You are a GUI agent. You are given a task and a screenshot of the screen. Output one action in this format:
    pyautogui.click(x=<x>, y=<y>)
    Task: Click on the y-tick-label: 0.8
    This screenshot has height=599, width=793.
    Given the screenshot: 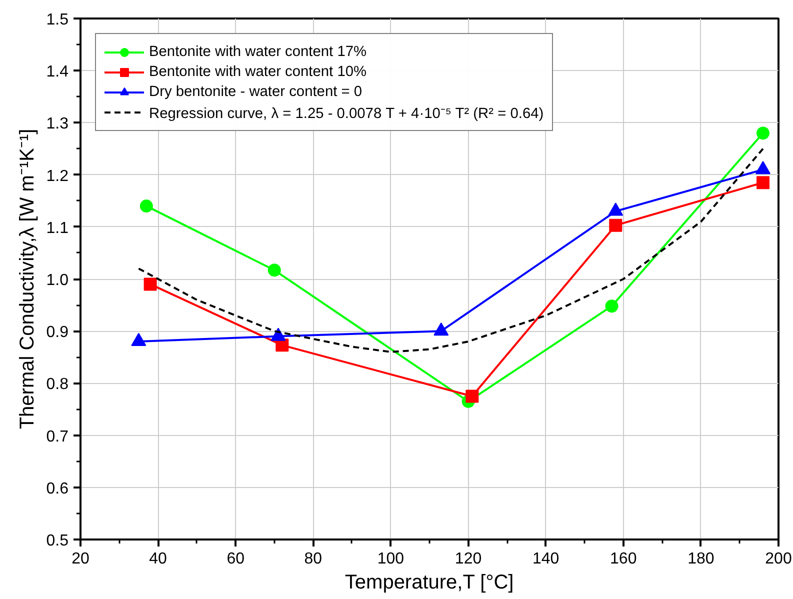 What is the action you would take?
    pyautogui.click(x=57, y=385)
    